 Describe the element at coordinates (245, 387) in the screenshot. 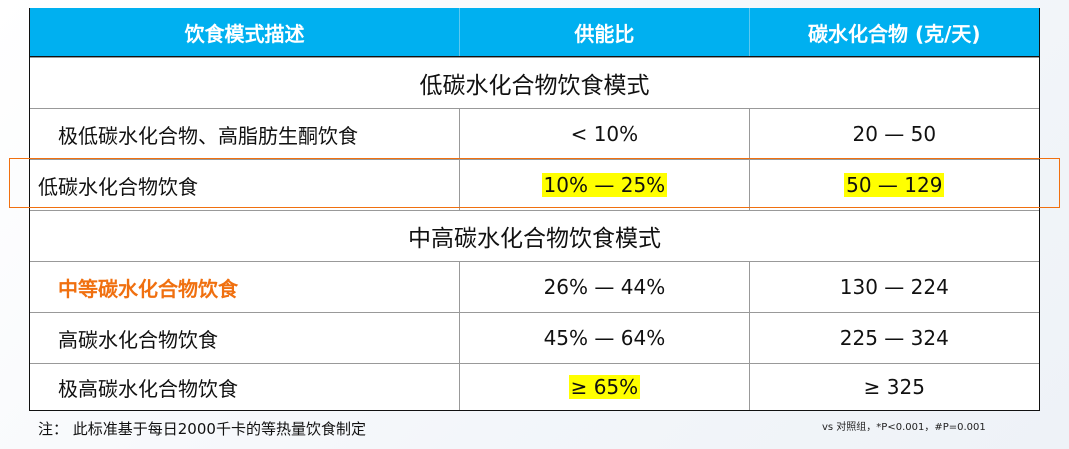

I see `row-desc: 极高碳水化合物饮食` at that location.